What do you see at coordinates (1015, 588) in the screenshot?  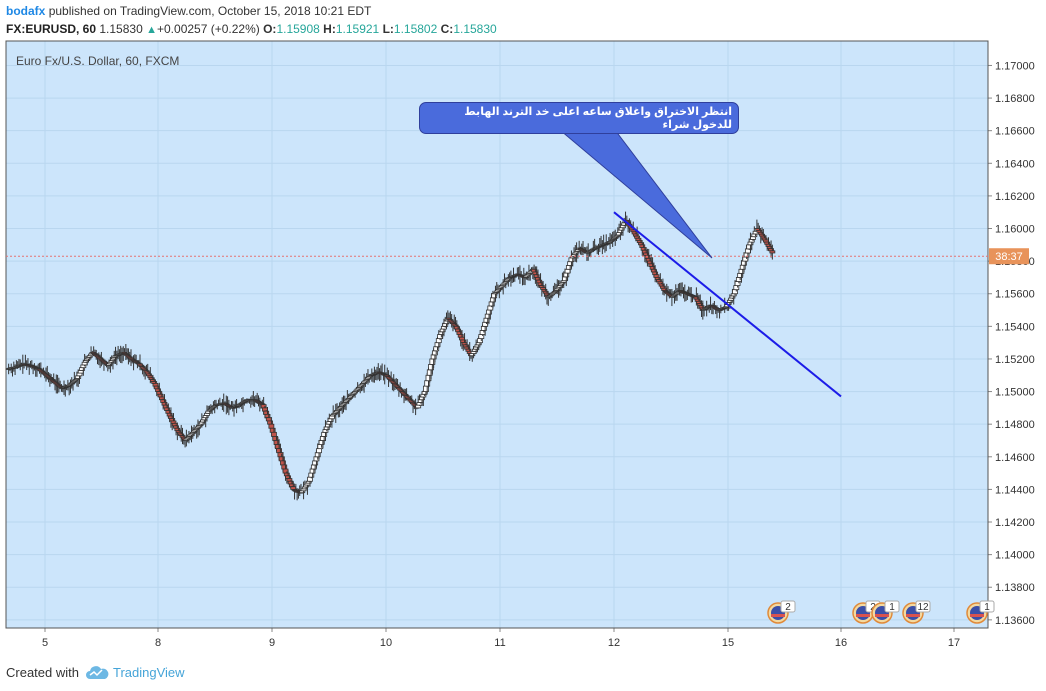 I see `y-tick-label: 1.13800` at bounding box center [1015, 588].